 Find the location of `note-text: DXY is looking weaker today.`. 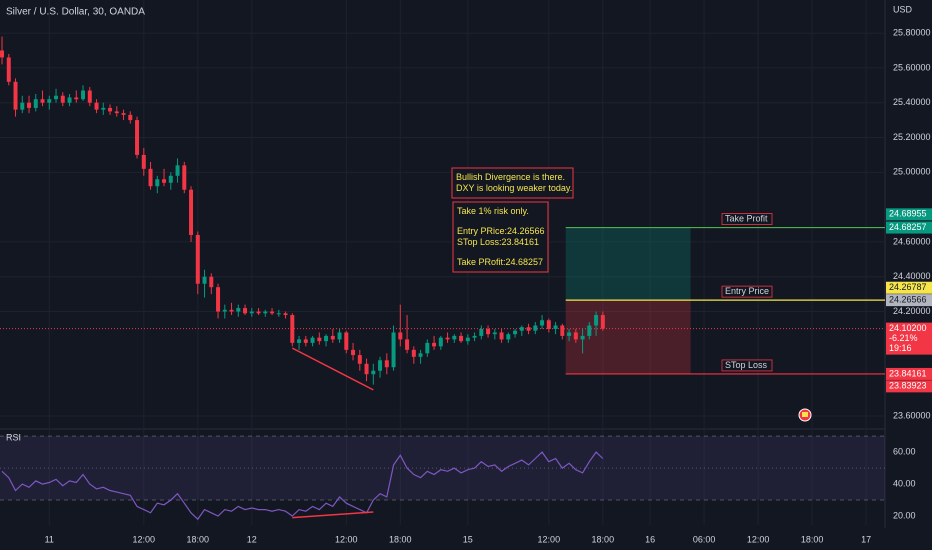

note-text: DXY is looking weaker today. is located at coordinates (514, 188).